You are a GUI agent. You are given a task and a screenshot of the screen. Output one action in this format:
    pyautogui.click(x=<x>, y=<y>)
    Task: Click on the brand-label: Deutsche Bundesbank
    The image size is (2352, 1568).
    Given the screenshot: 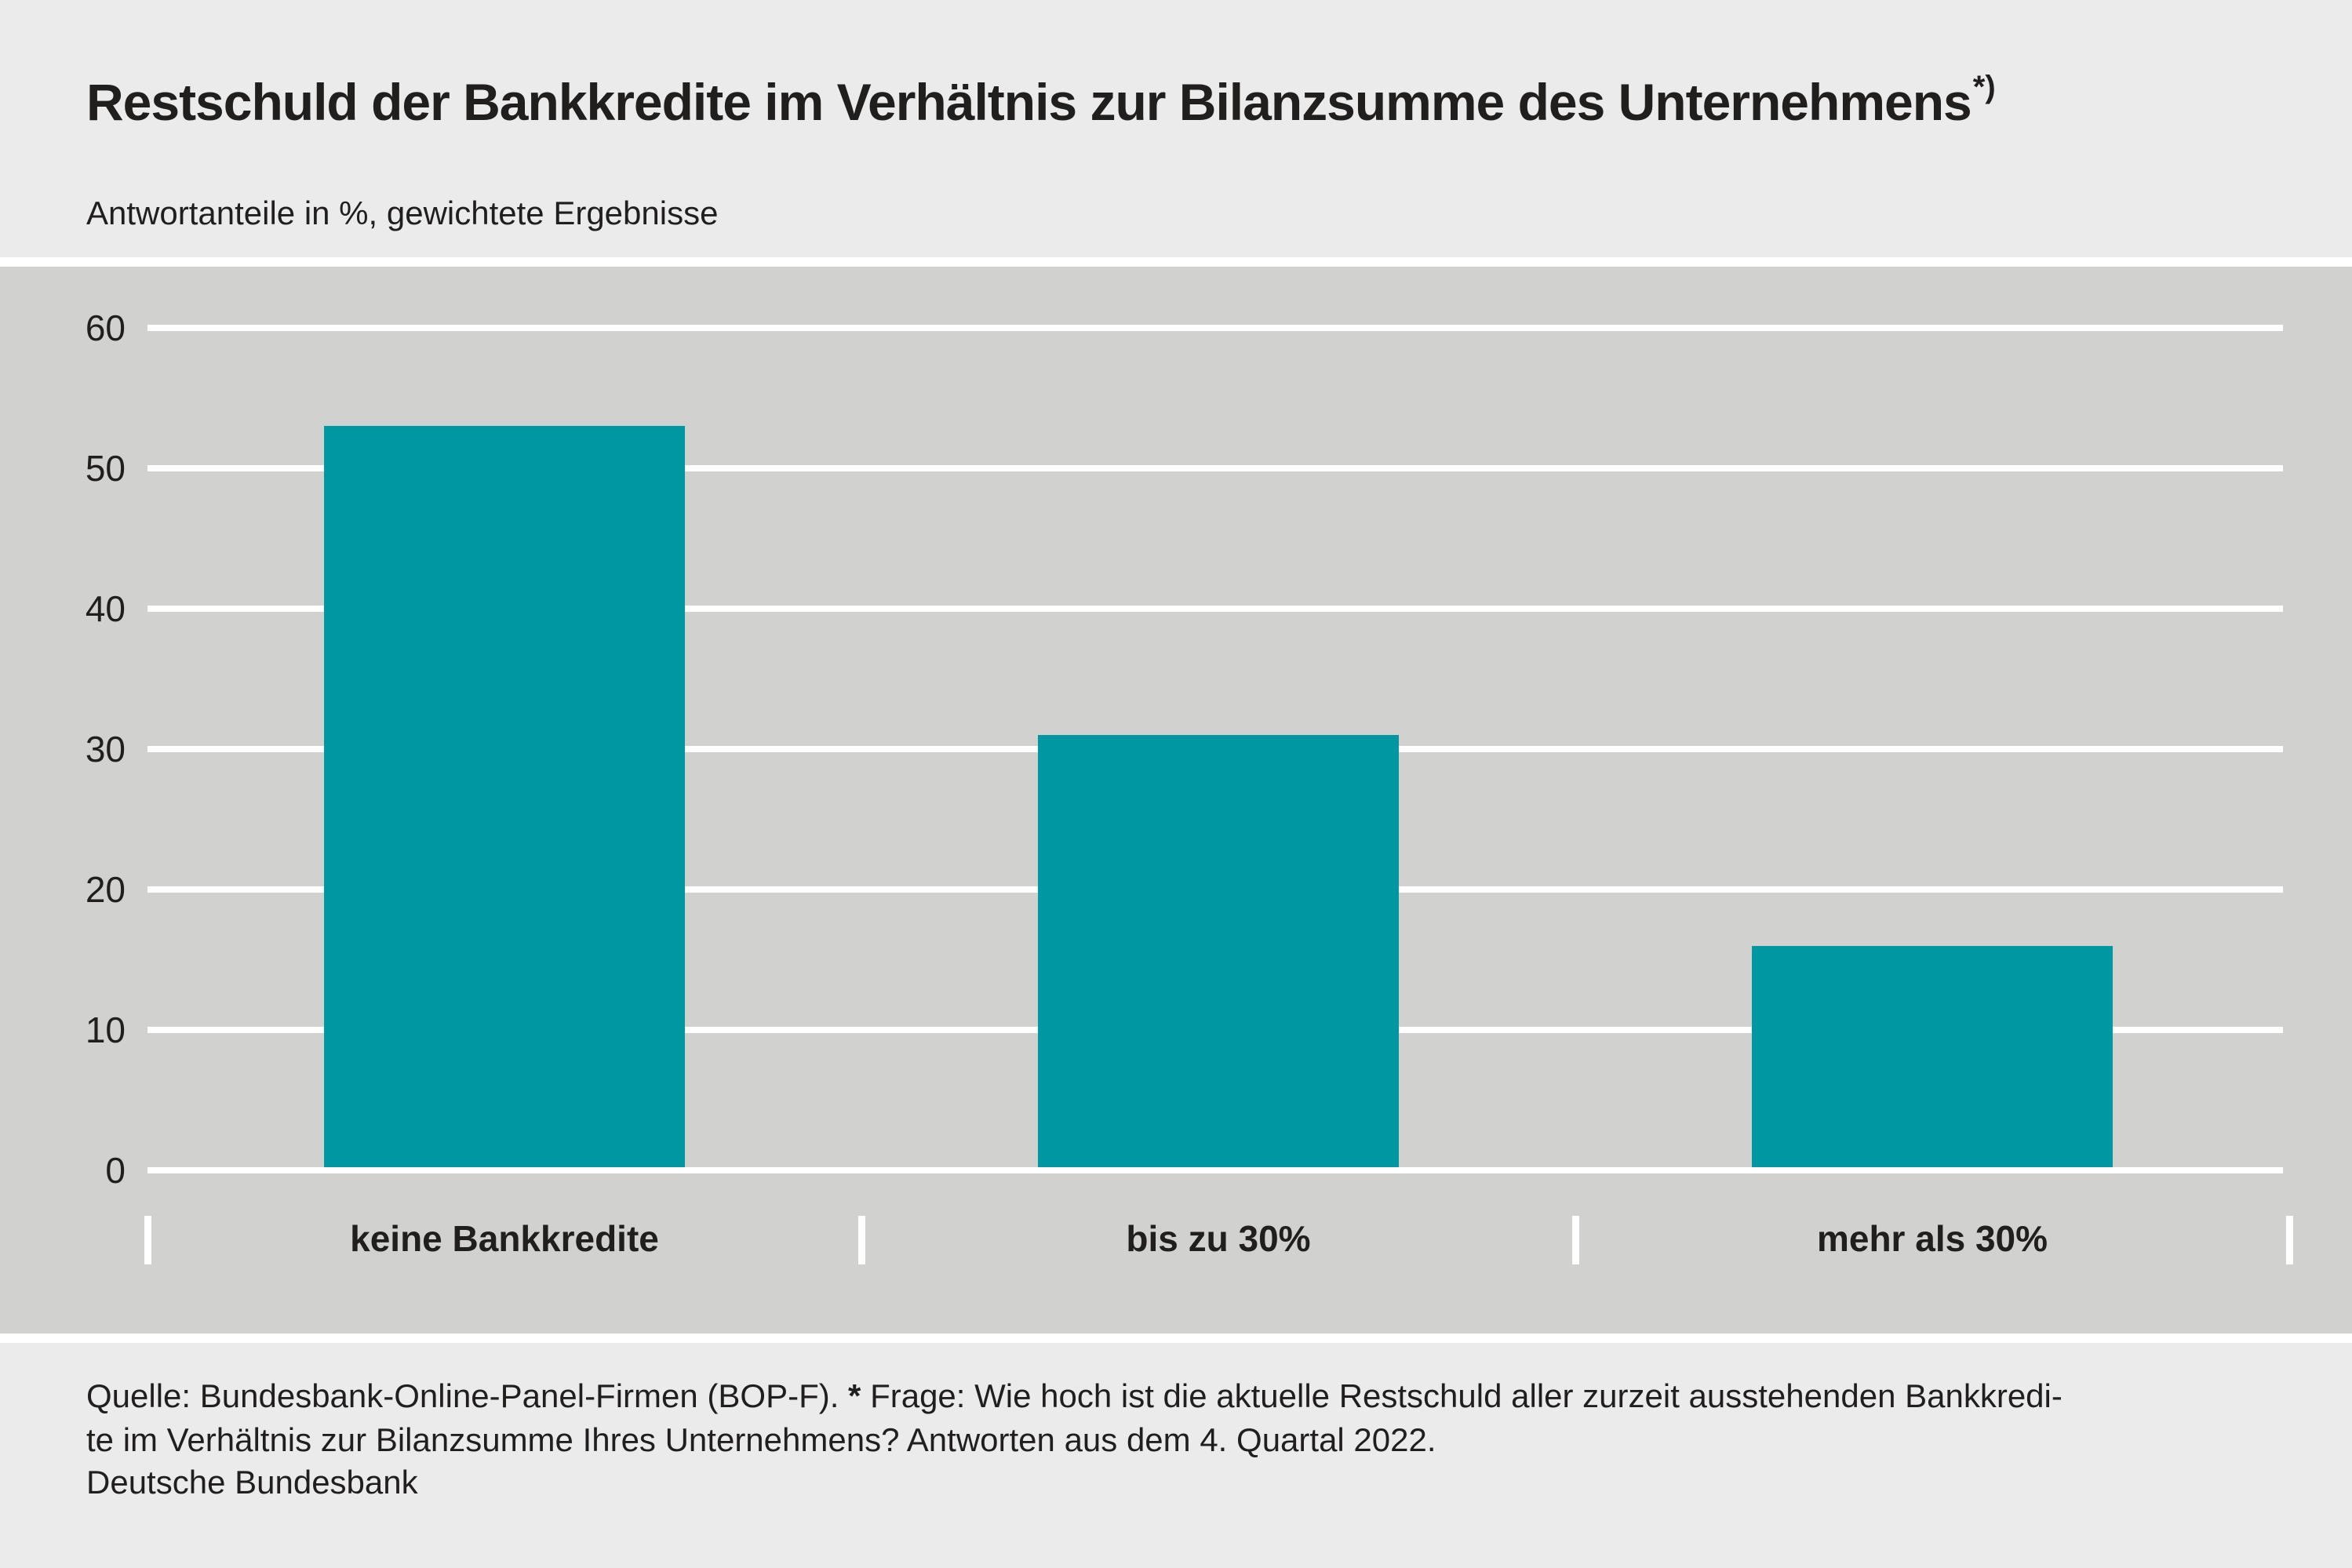 What is the action you would take?
    pyautogui.click(x=252, y=1482)
    